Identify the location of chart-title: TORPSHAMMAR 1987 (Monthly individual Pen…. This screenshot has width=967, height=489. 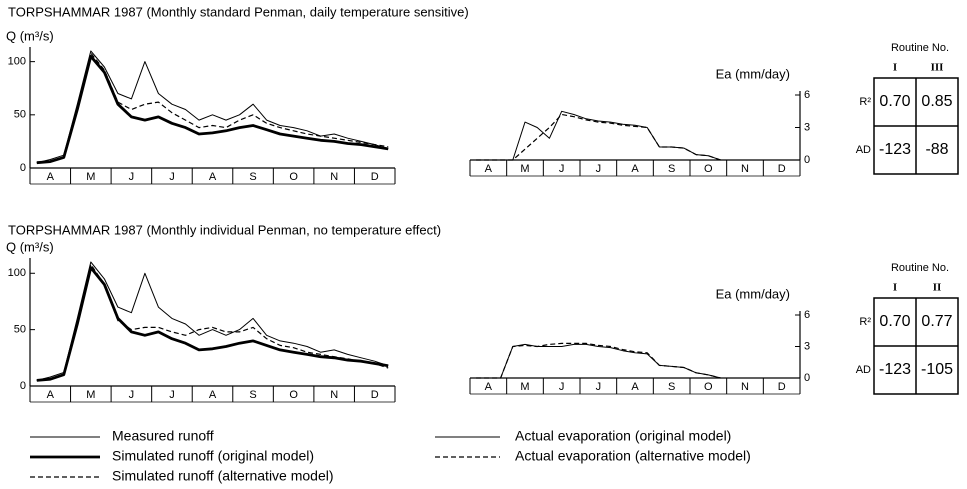
(224, 229).